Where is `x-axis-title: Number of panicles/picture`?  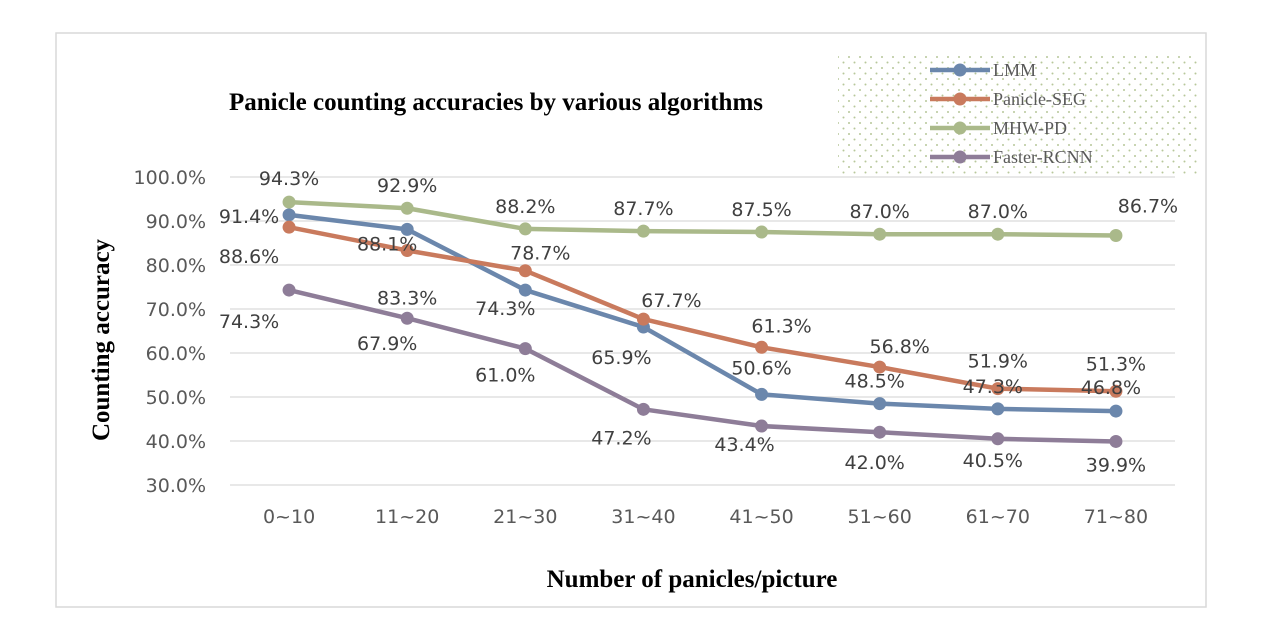
x-axis-title: Number of panicles/picture is located at coordinates (692, 579).